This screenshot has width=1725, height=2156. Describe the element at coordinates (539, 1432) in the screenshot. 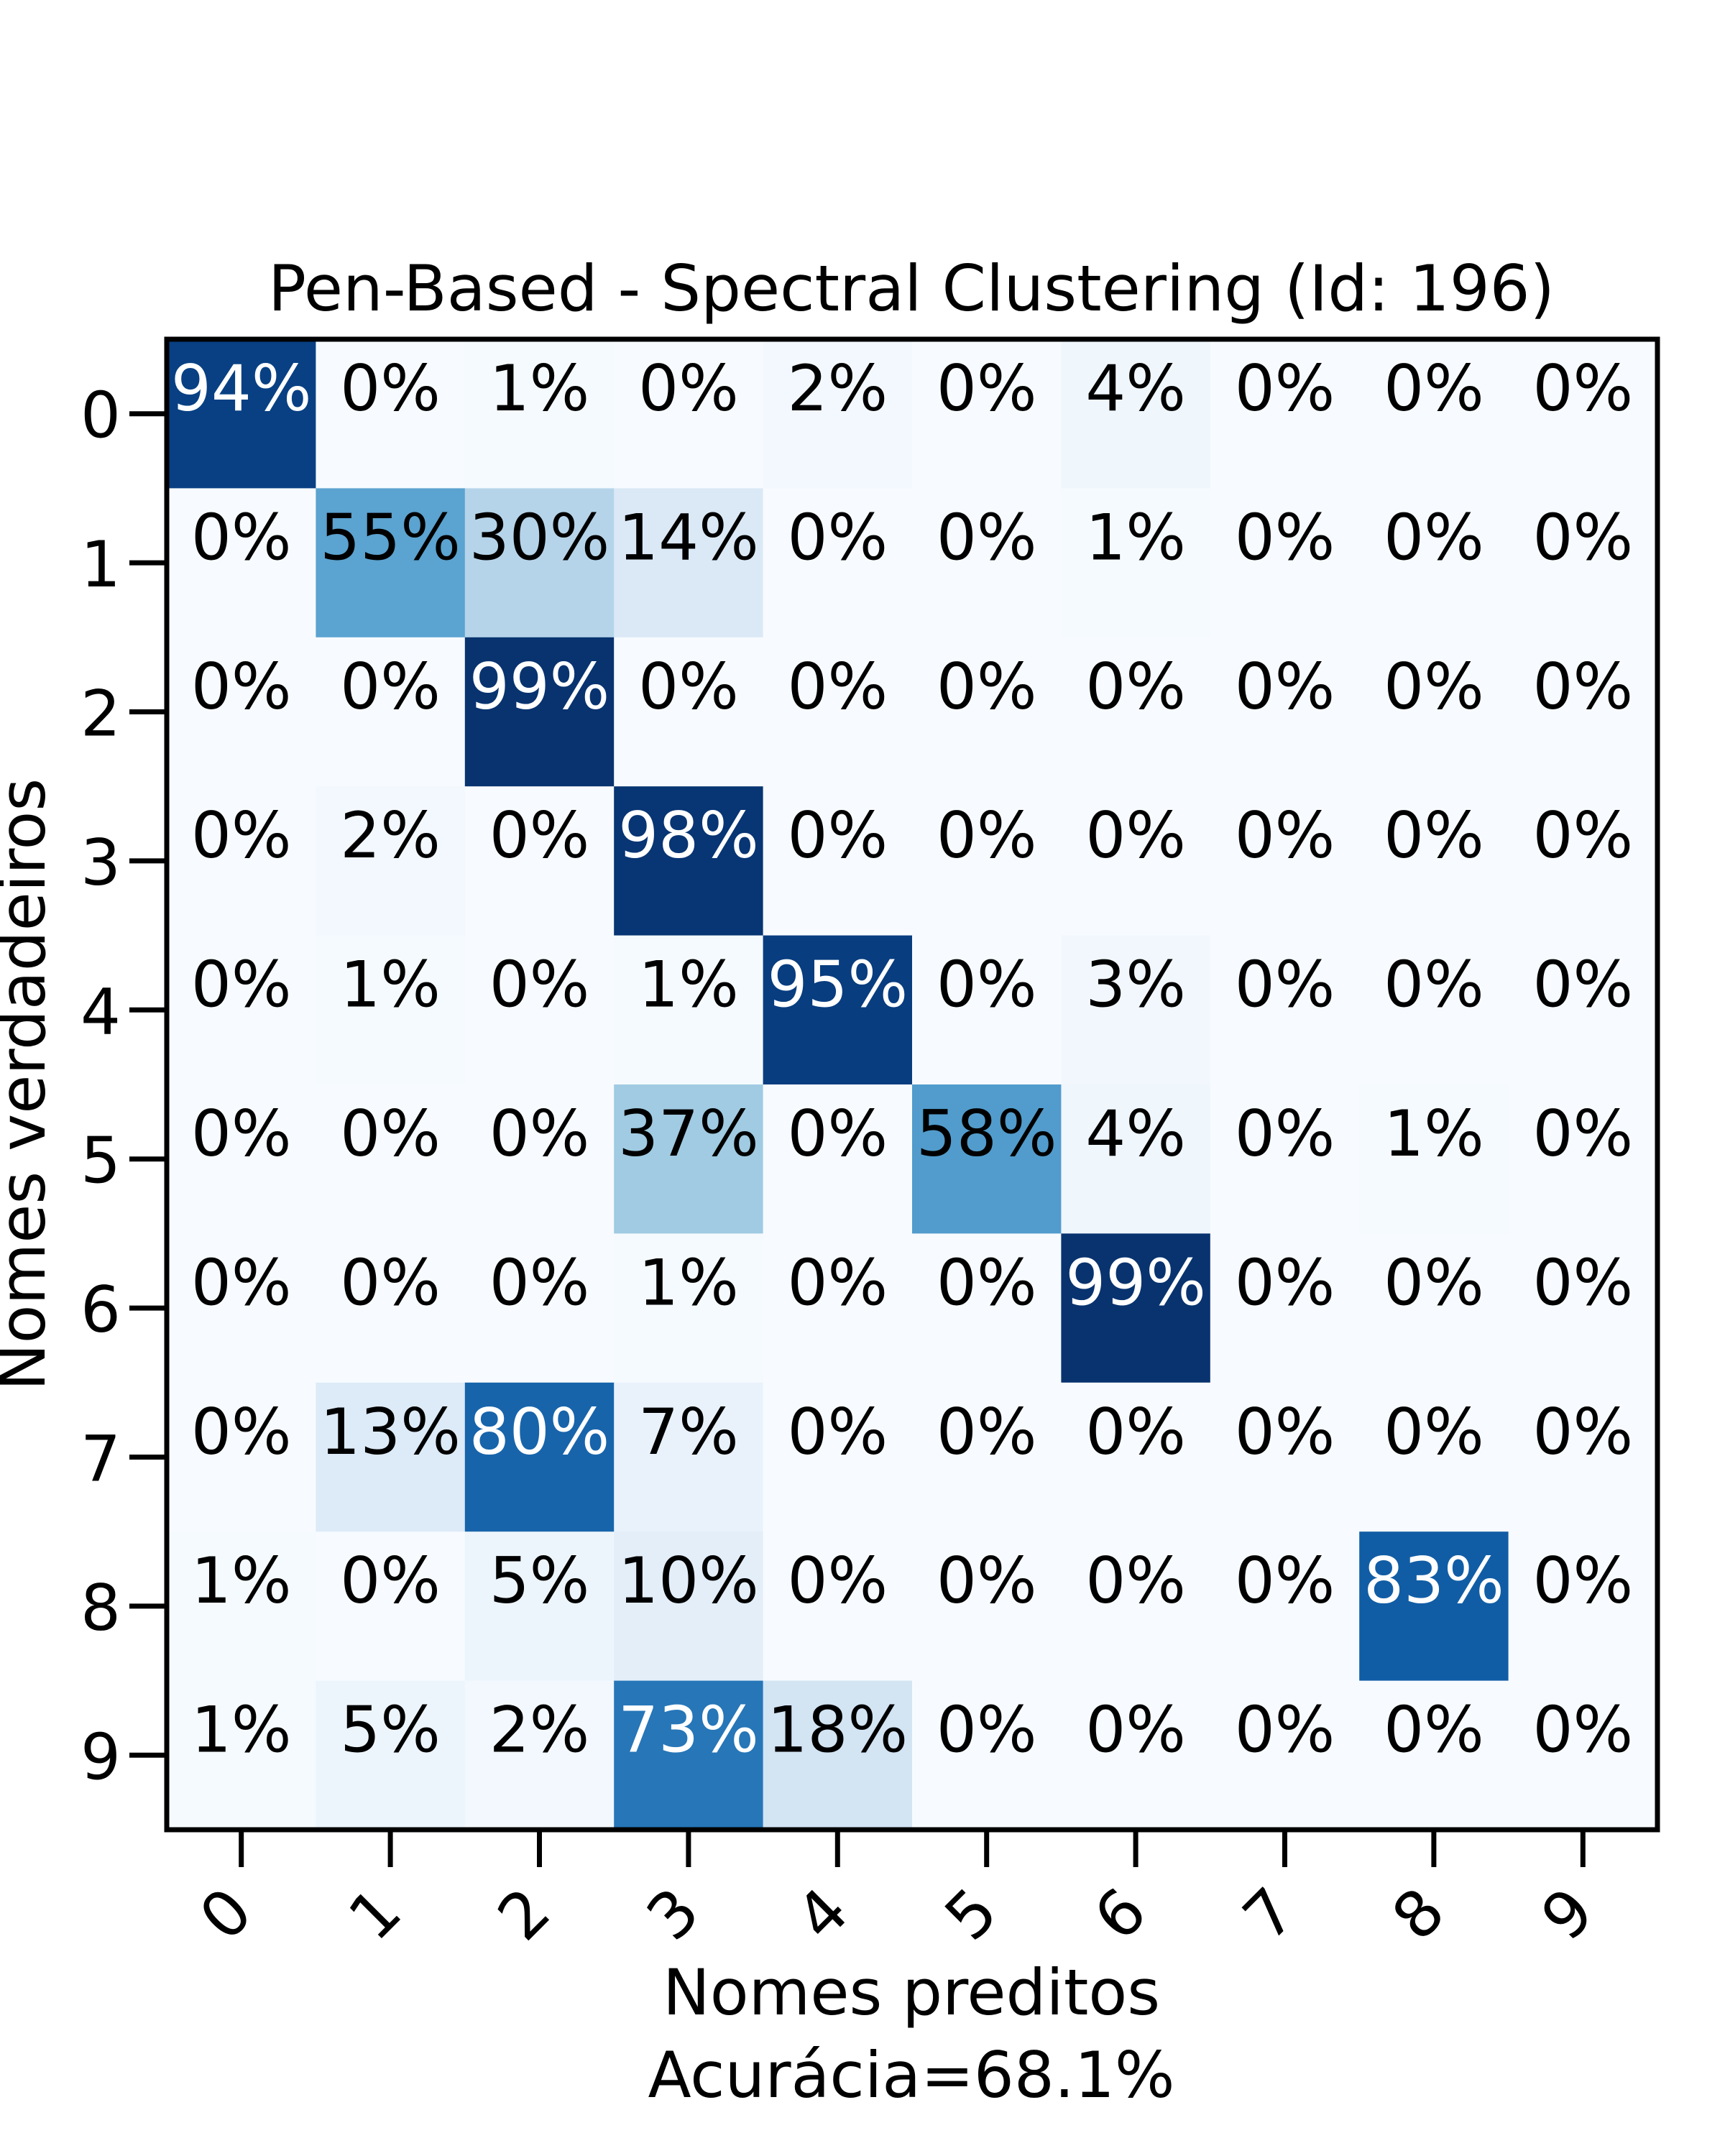

I see `cell-value-label: 80%` at that location.